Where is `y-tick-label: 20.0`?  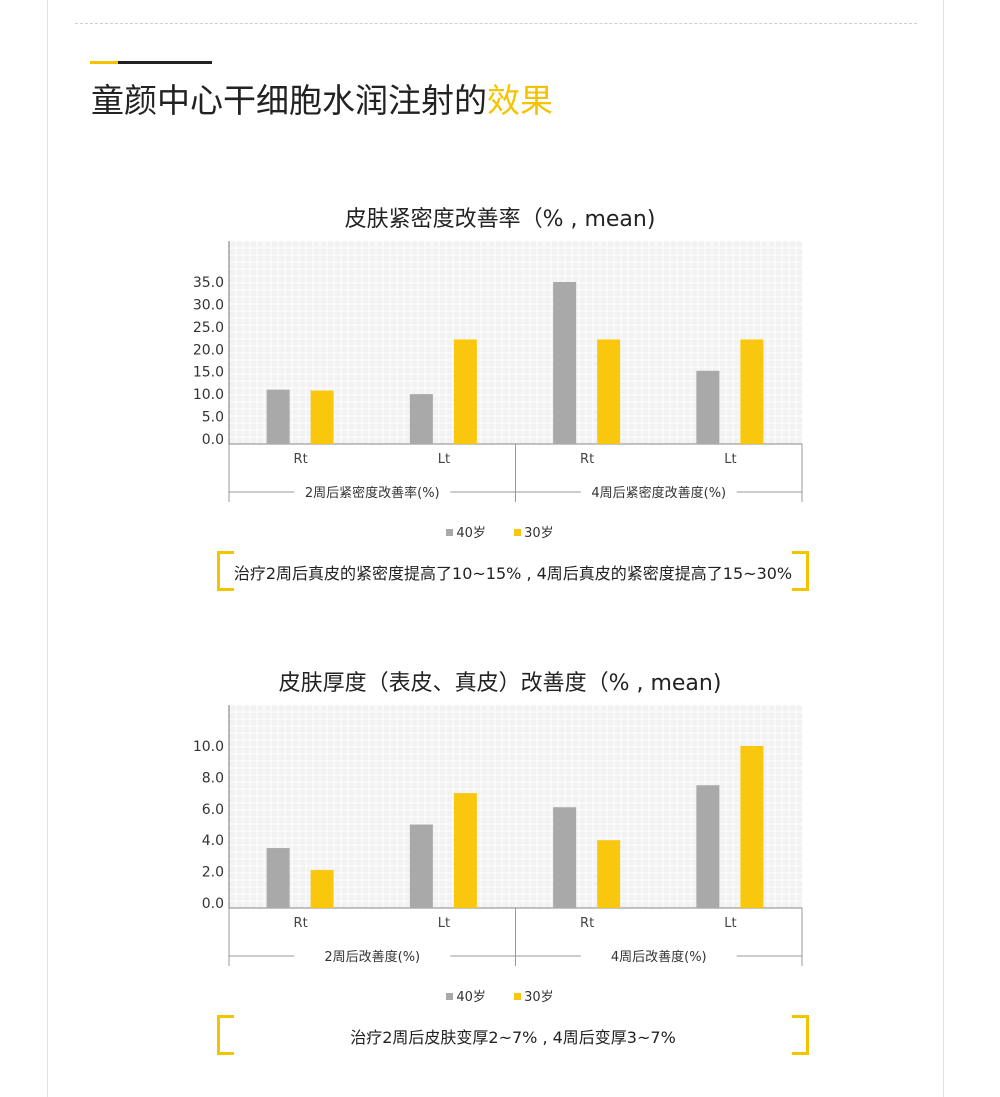 y-tick-label: 20.0 is located at coordinates (208, 350).